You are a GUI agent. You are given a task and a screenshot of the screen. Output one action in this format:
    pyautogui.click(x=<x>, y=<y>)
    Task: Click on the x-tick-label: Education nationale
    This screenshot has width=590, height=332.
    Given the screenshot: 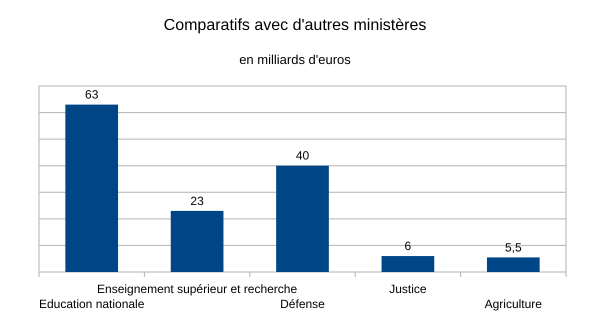 What is the action you would take?
    pyautogui.click(x=91, y=304)
    